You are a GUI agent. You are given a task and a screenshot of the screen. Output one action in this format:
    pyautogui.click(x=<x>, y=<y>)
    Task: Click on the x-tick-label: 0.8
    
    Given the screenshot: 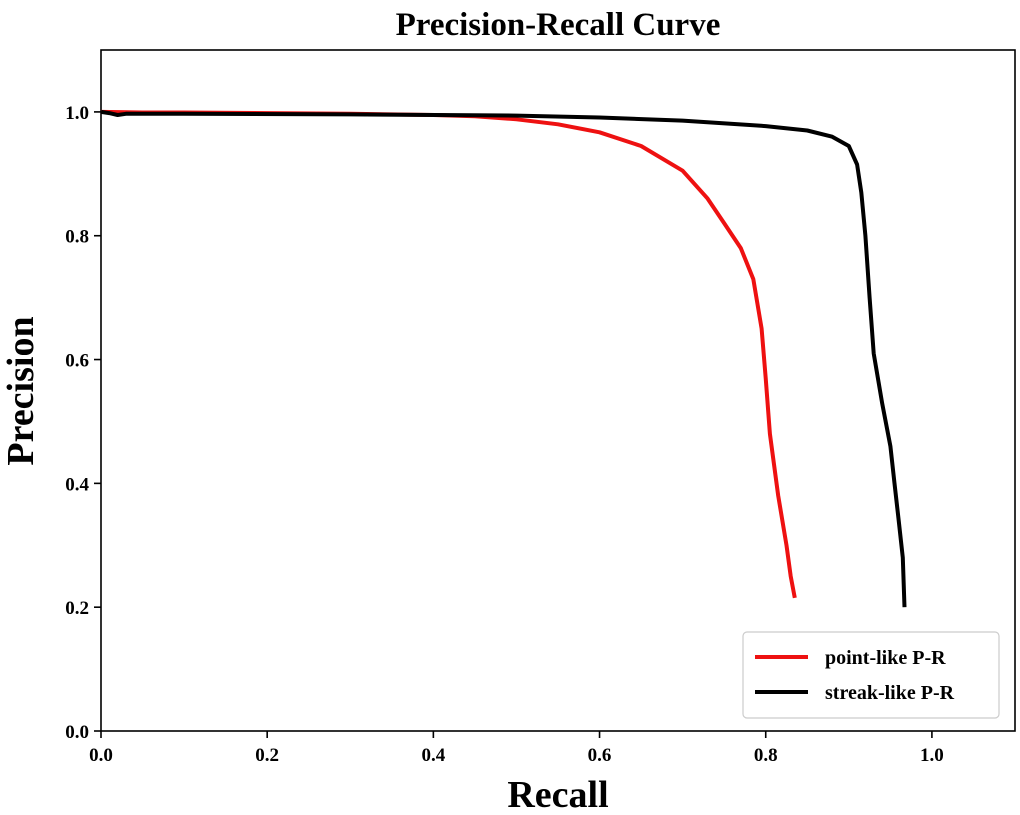 What is the action you would take?
    pyautogui.click(x=766, y=755)
    